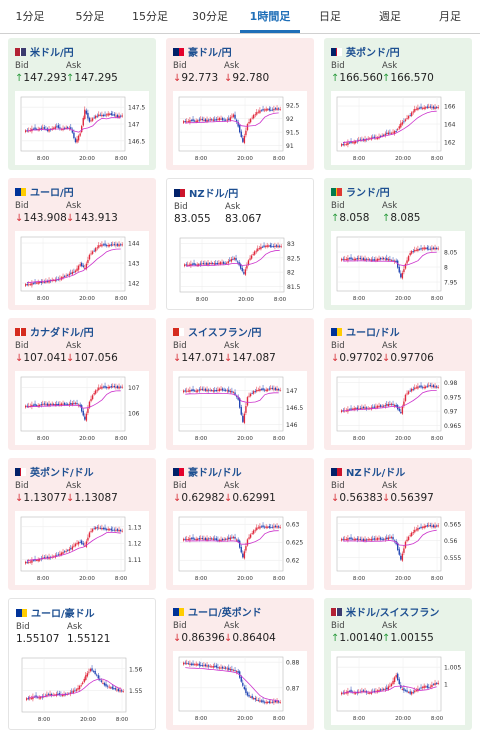 The image size is (480, 732). What do you see at coordinates (357, 78) in the screenshot?
I see `bid-value: ↑166.560` at bounding box center [357, 78].